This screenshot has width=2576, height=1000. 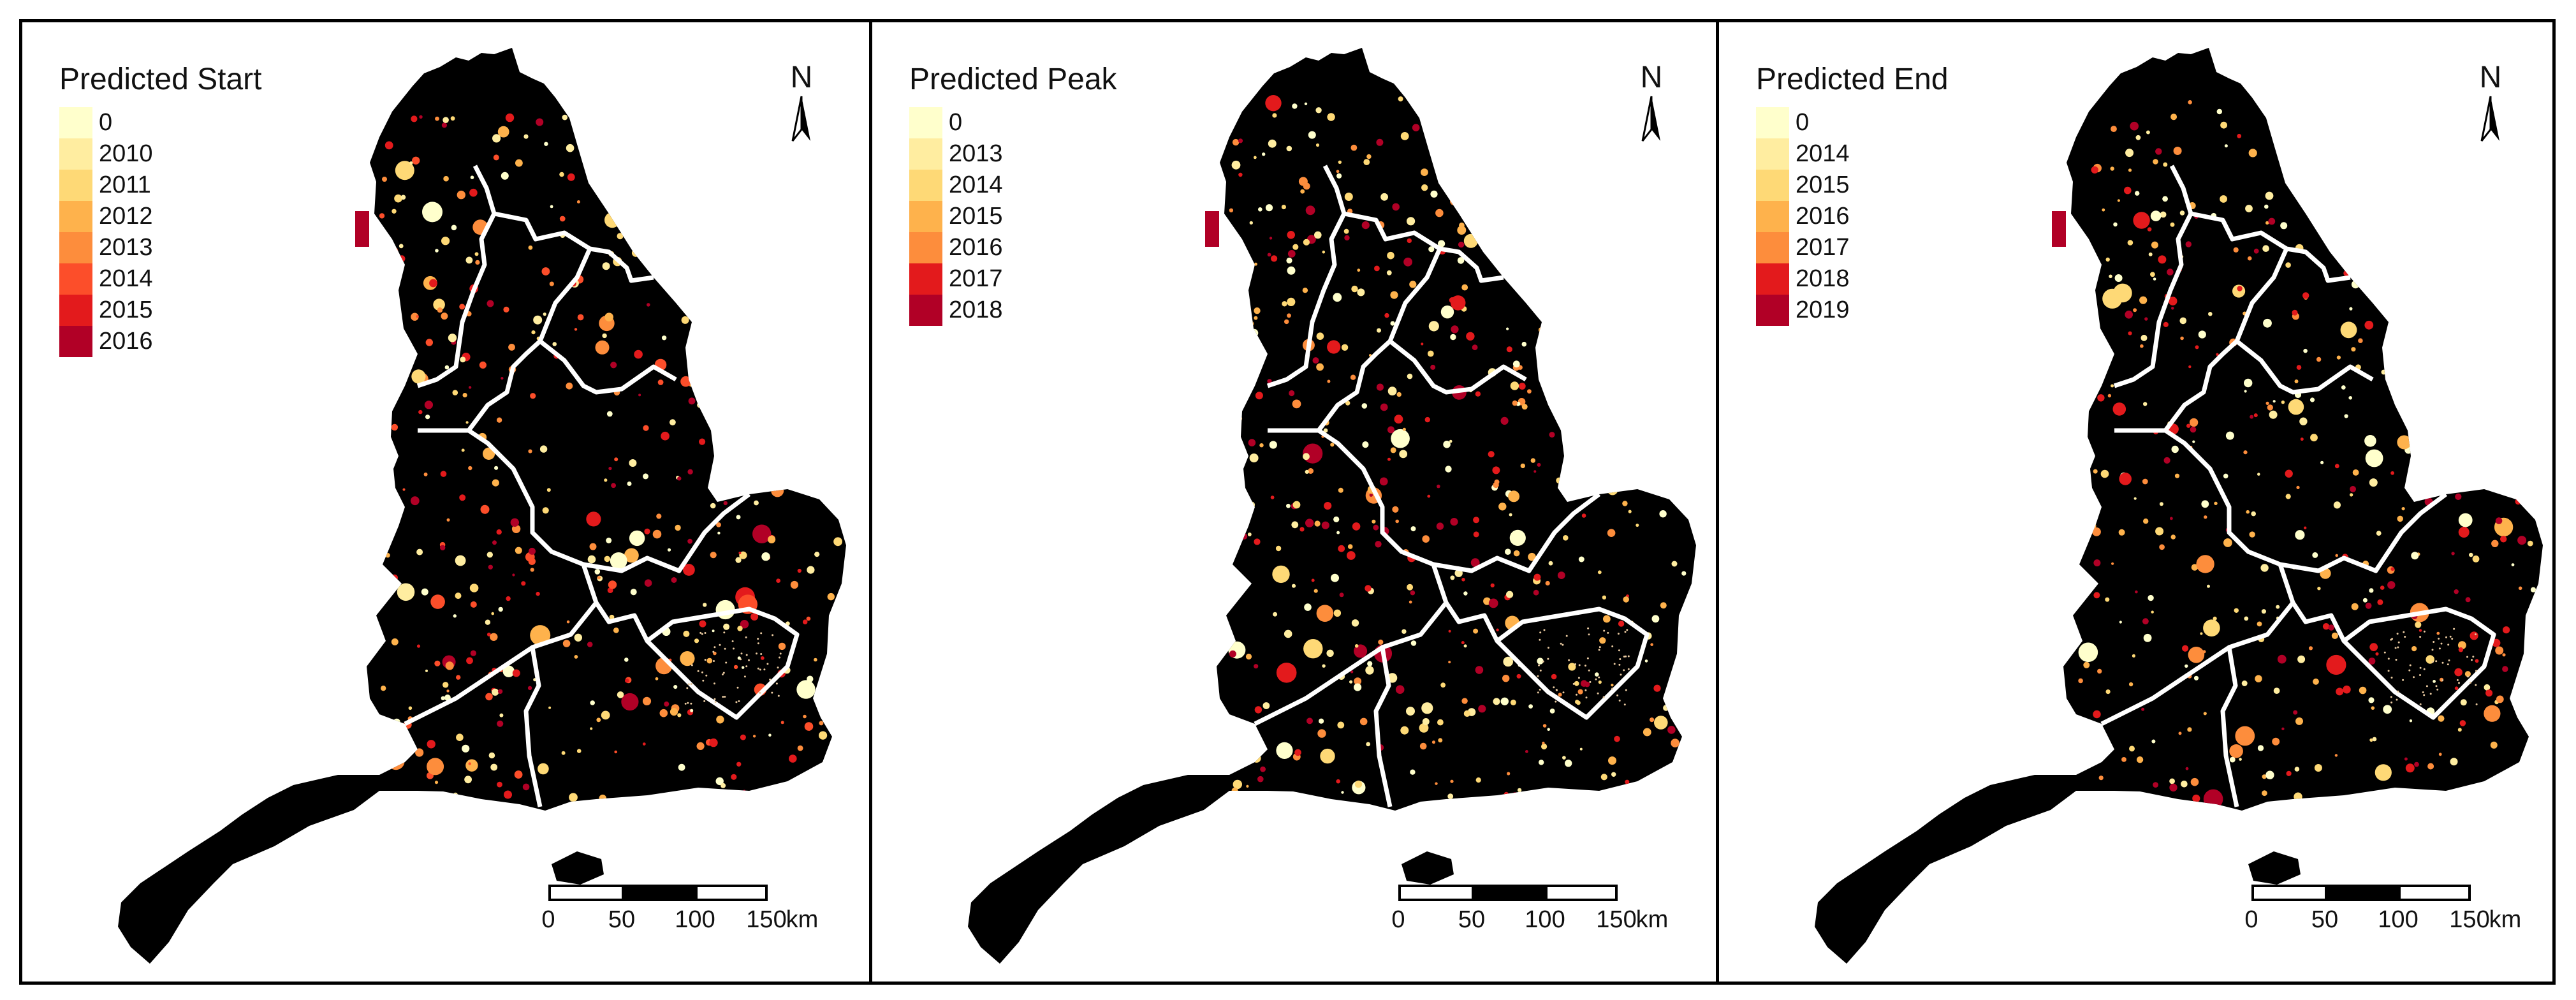 I want to click on legend: Predicted End 0 2014 2015 2016 2017 2018 2019, so click(x=1853, y=194).